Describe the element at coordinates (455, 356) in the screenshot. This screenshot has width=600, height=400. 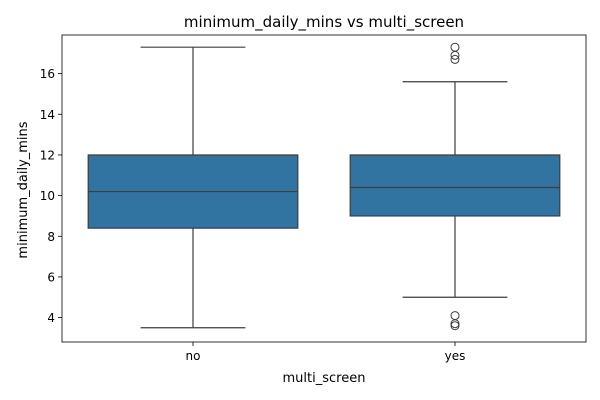
I see `x-tick-label: yes` at that location.